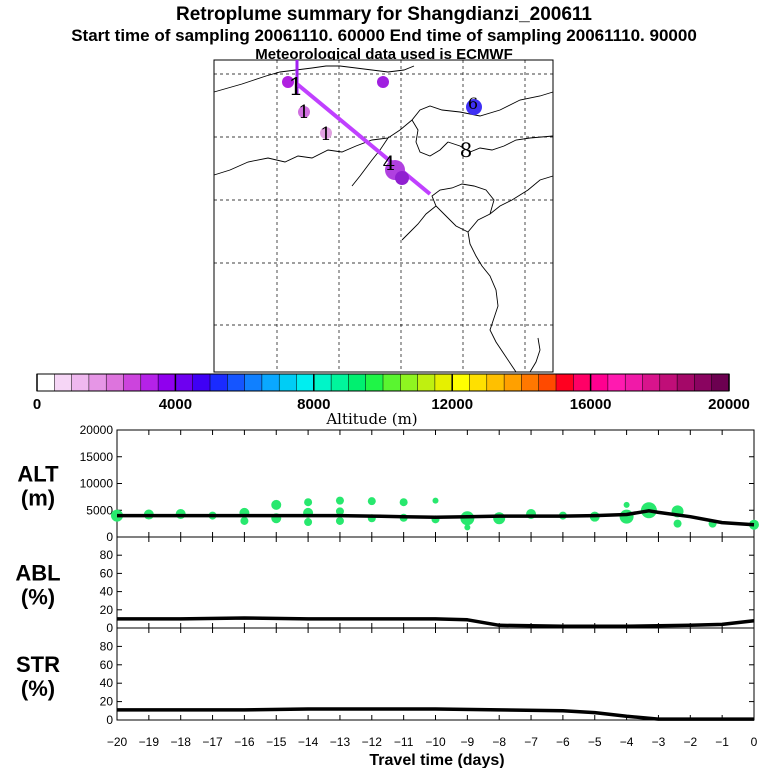  Describe the element at coordinates (389, 163) in the screenshot. I see `map-day-label: 4` at that location.